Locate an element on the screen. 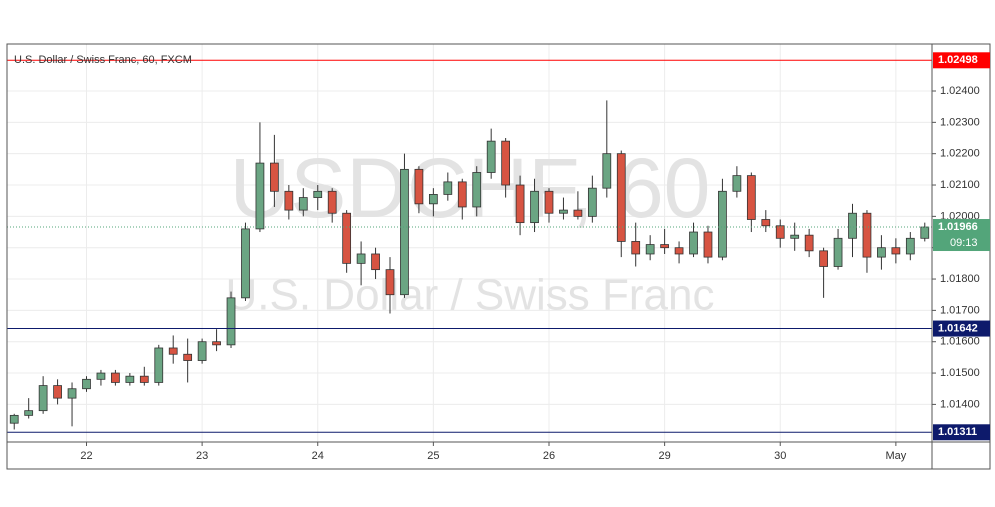 This screenshot has width=995, height=507. x-tick-label: 23 is located at coordinates (202, 456).